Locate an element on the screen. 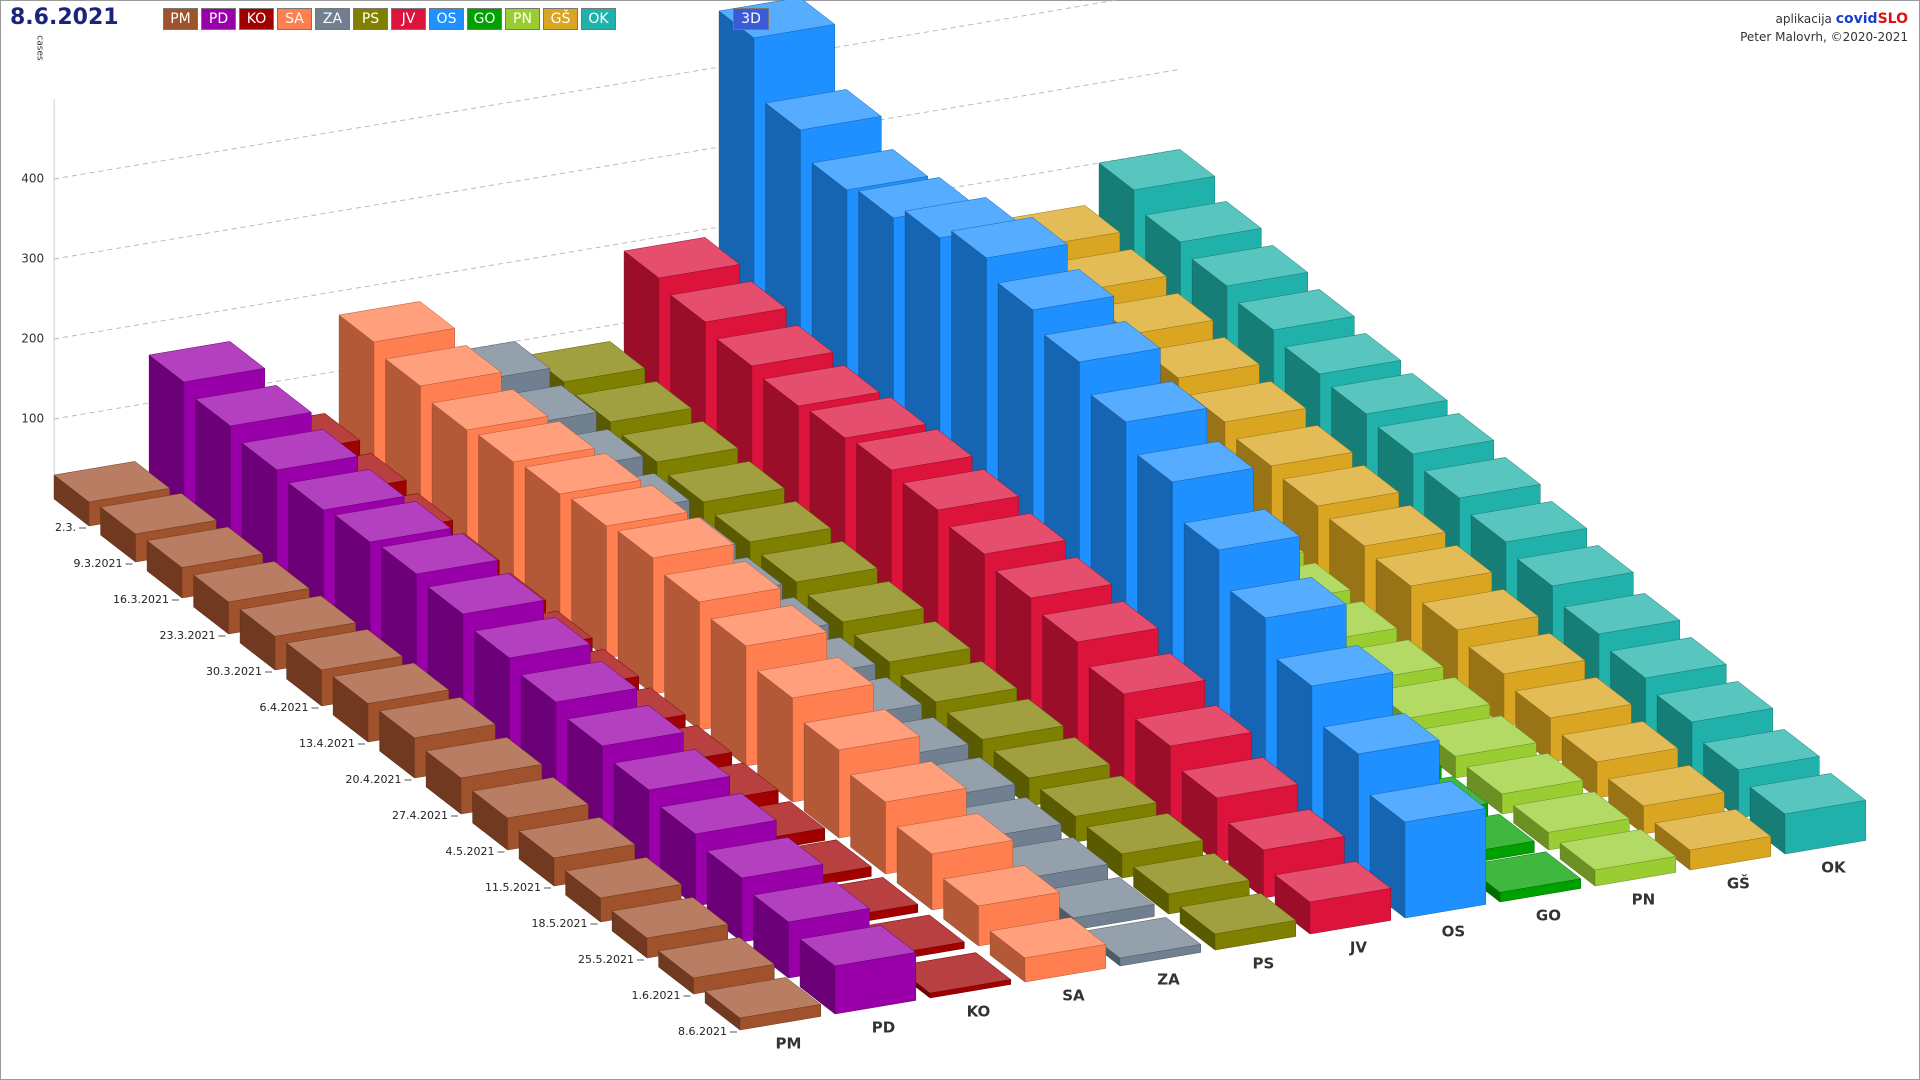 This screenshot has height=1080, width=1920. legend-button: GO is located at coordinates (484, 19).